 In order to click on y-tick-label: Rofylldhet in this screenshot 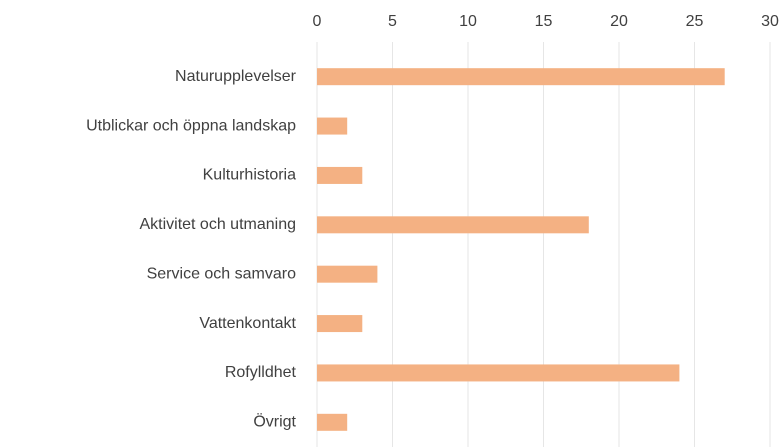, I will do `click(261, 372)`.